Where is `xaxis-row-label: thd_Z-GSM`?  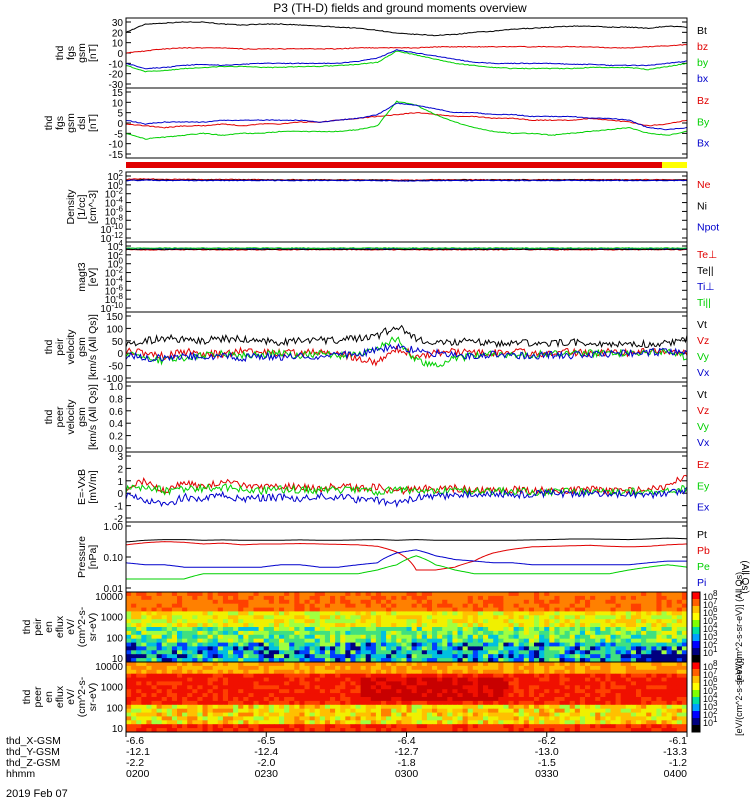
xaxis-row-label: thd_Z-GSM is located at coordinates (33, 763).